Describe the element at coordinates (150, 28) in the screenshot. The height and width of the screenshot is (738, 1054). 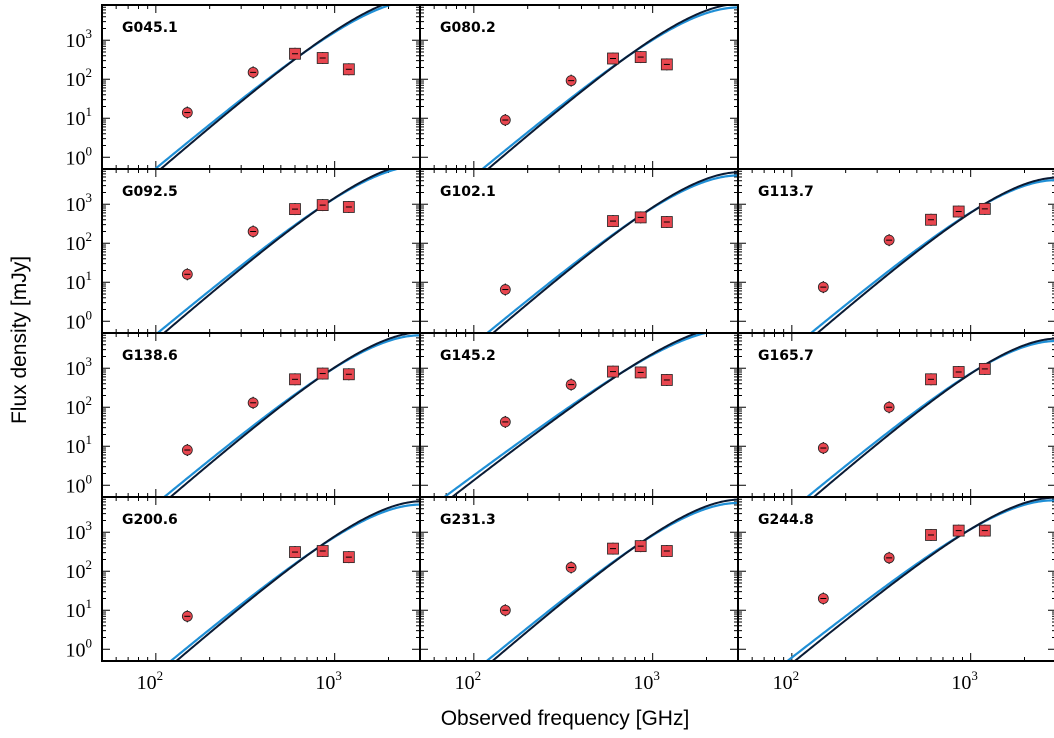
I see `panel-label: G045.1` at that location.